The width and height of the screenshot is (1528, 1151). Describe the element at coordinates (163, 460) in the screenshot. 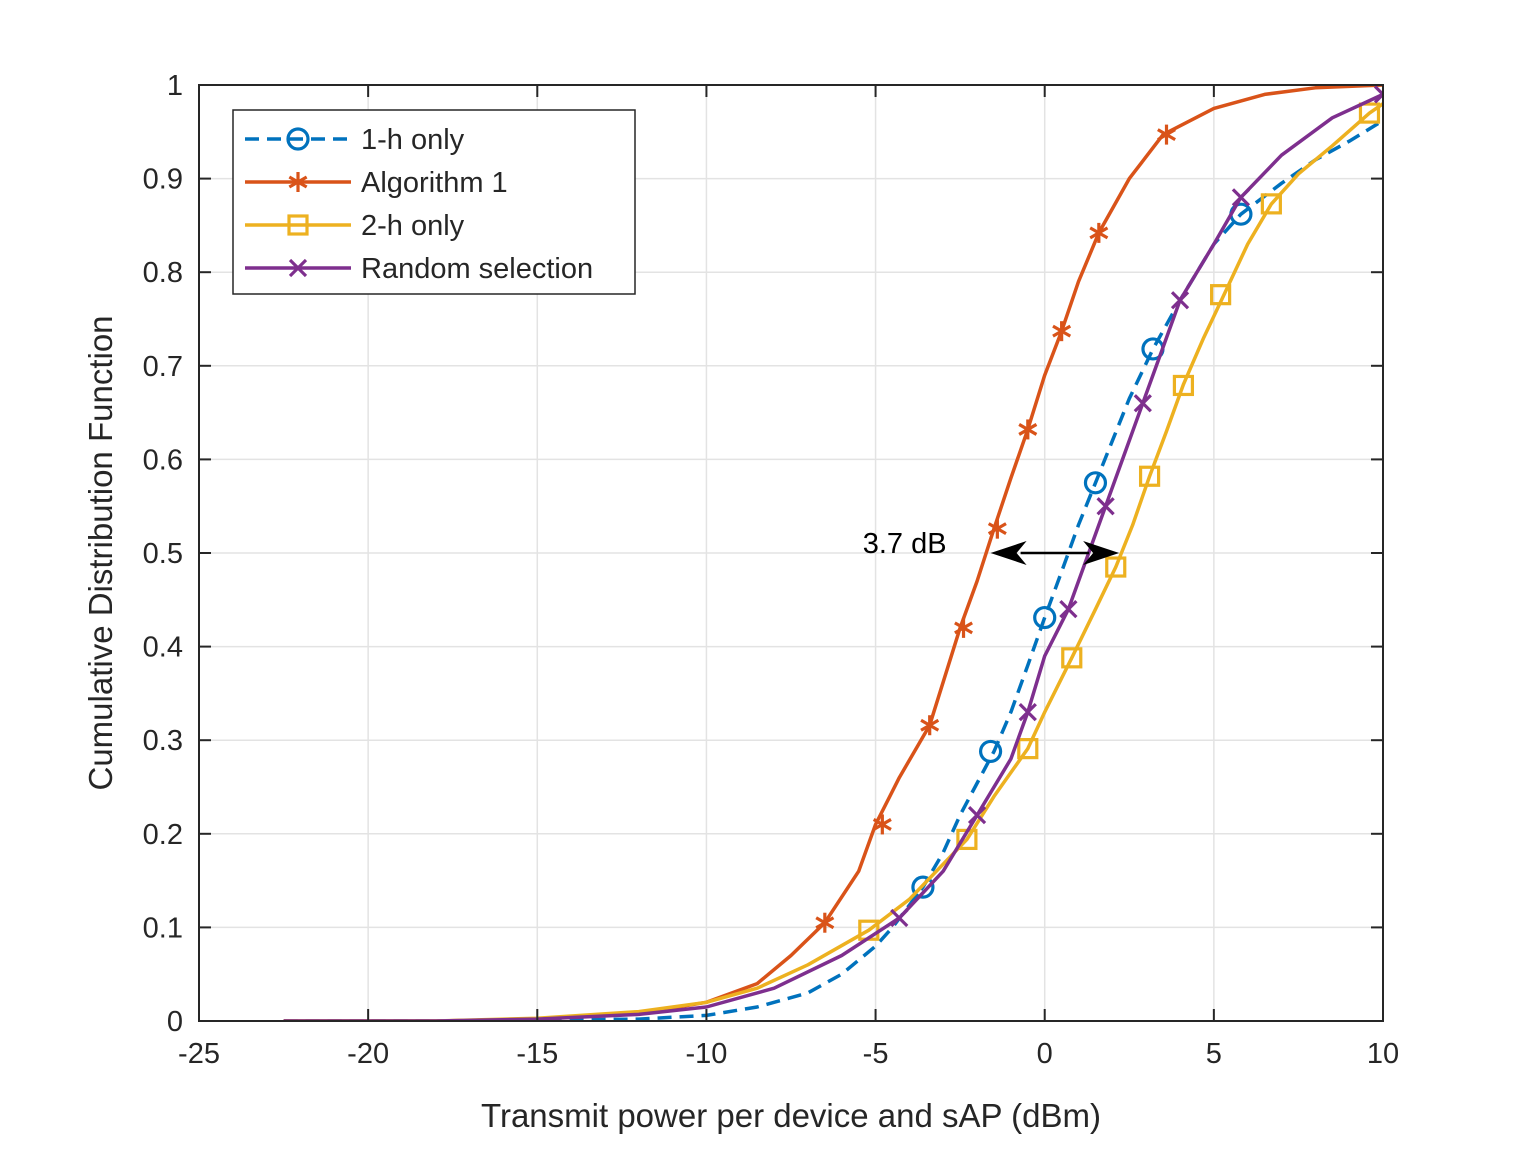

I see `y-tick-label: 0.6` at that location.